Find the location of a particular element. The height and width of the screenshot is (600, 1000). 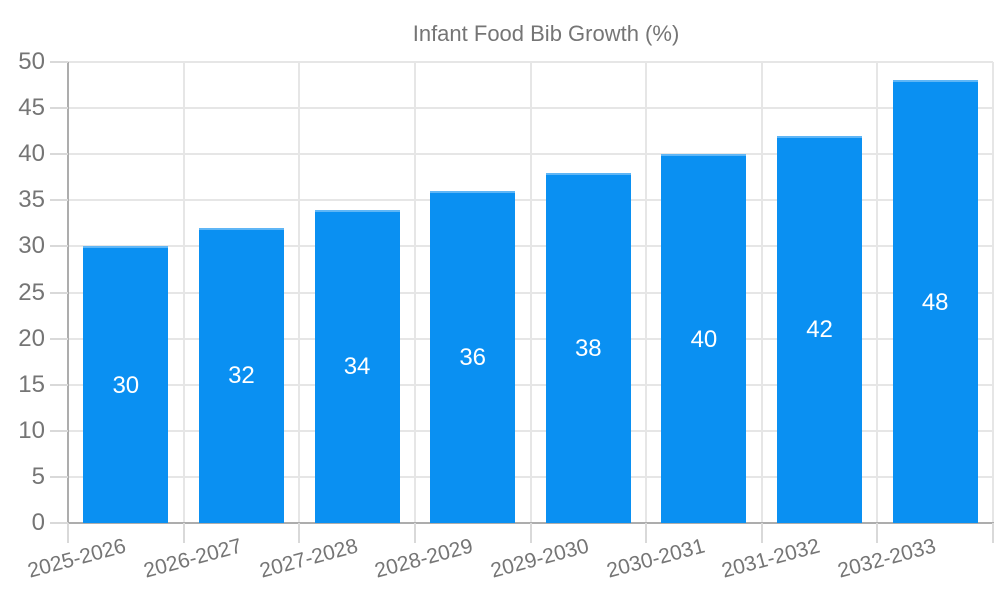

y-tick-label: 35 is located at coordinates (31, 200).